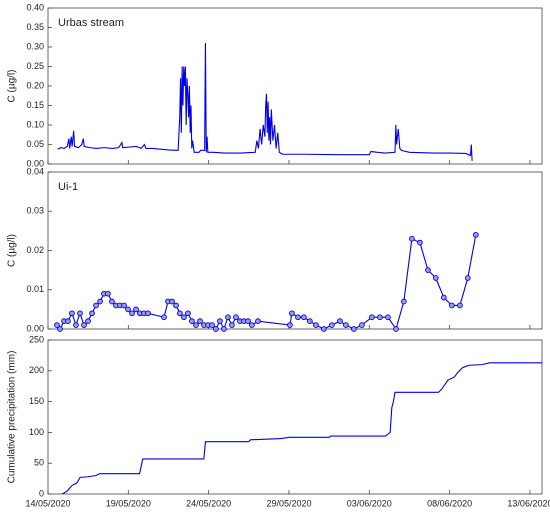  I want to click on x-tick-label: 29/05/2020, so click(288, 503).